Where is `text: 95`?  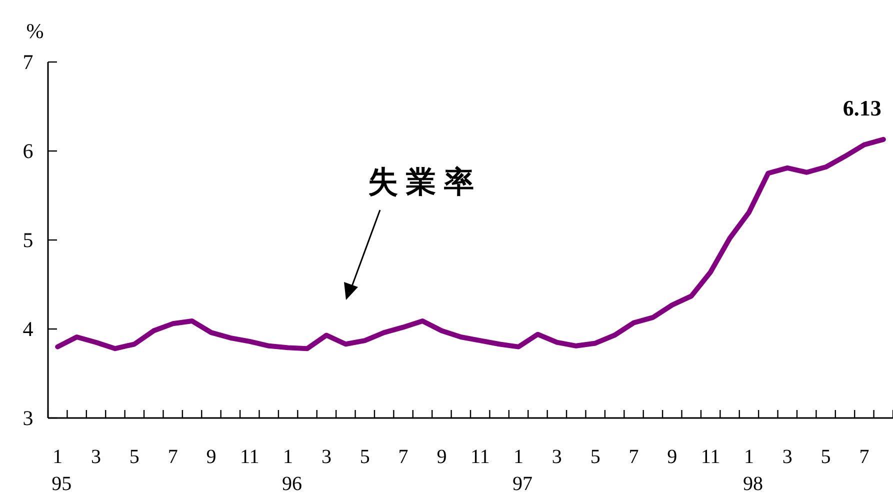
text: 95 is located at coordinates (62, 484).